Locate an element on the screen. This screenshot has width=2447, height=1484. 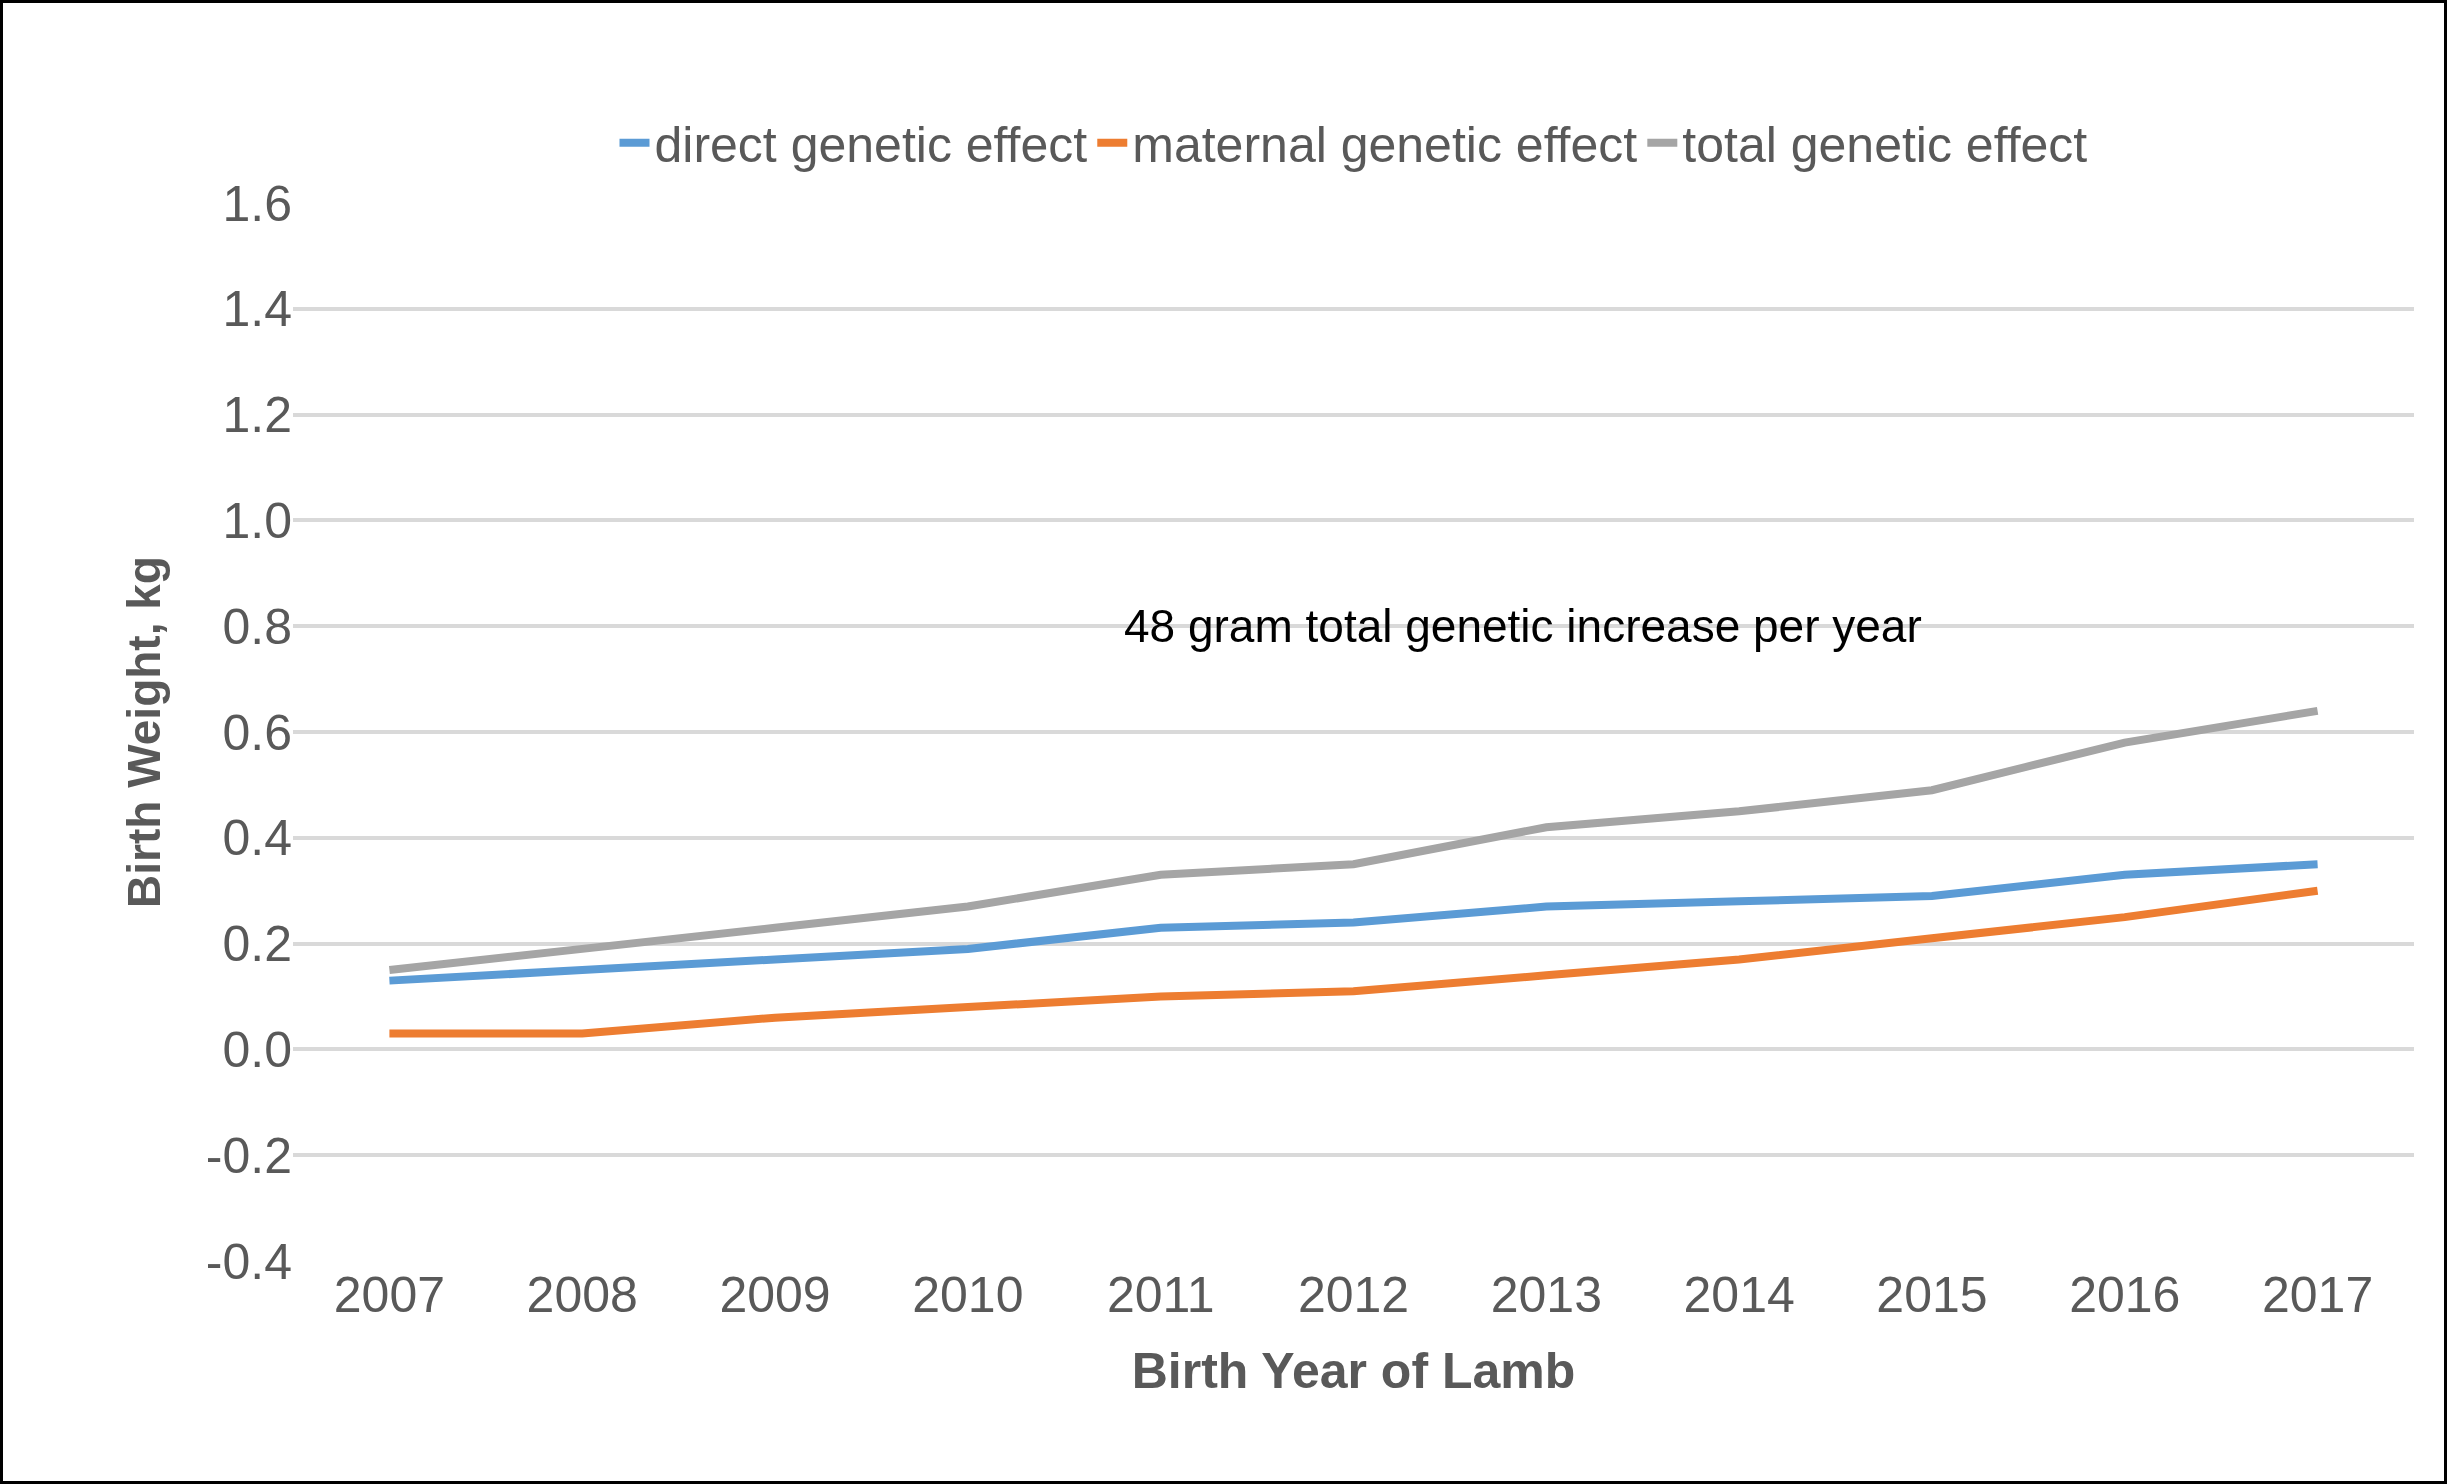
x-axis-title: Birth Year of Lamb is located at coordinates (1353, 1370).